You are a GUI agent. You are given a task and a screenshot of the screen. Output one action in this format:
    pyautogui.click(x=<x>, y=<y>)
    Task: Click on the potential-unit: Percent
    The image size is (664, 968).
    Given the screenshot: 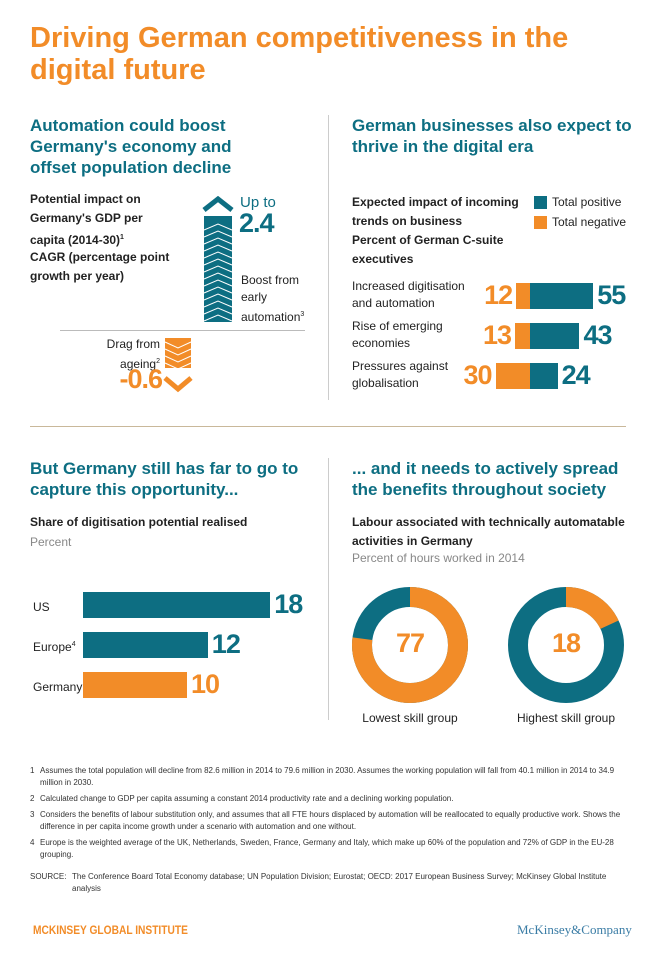 What is the action you would take?
    pyautogui.click(x=51, y=542)
    